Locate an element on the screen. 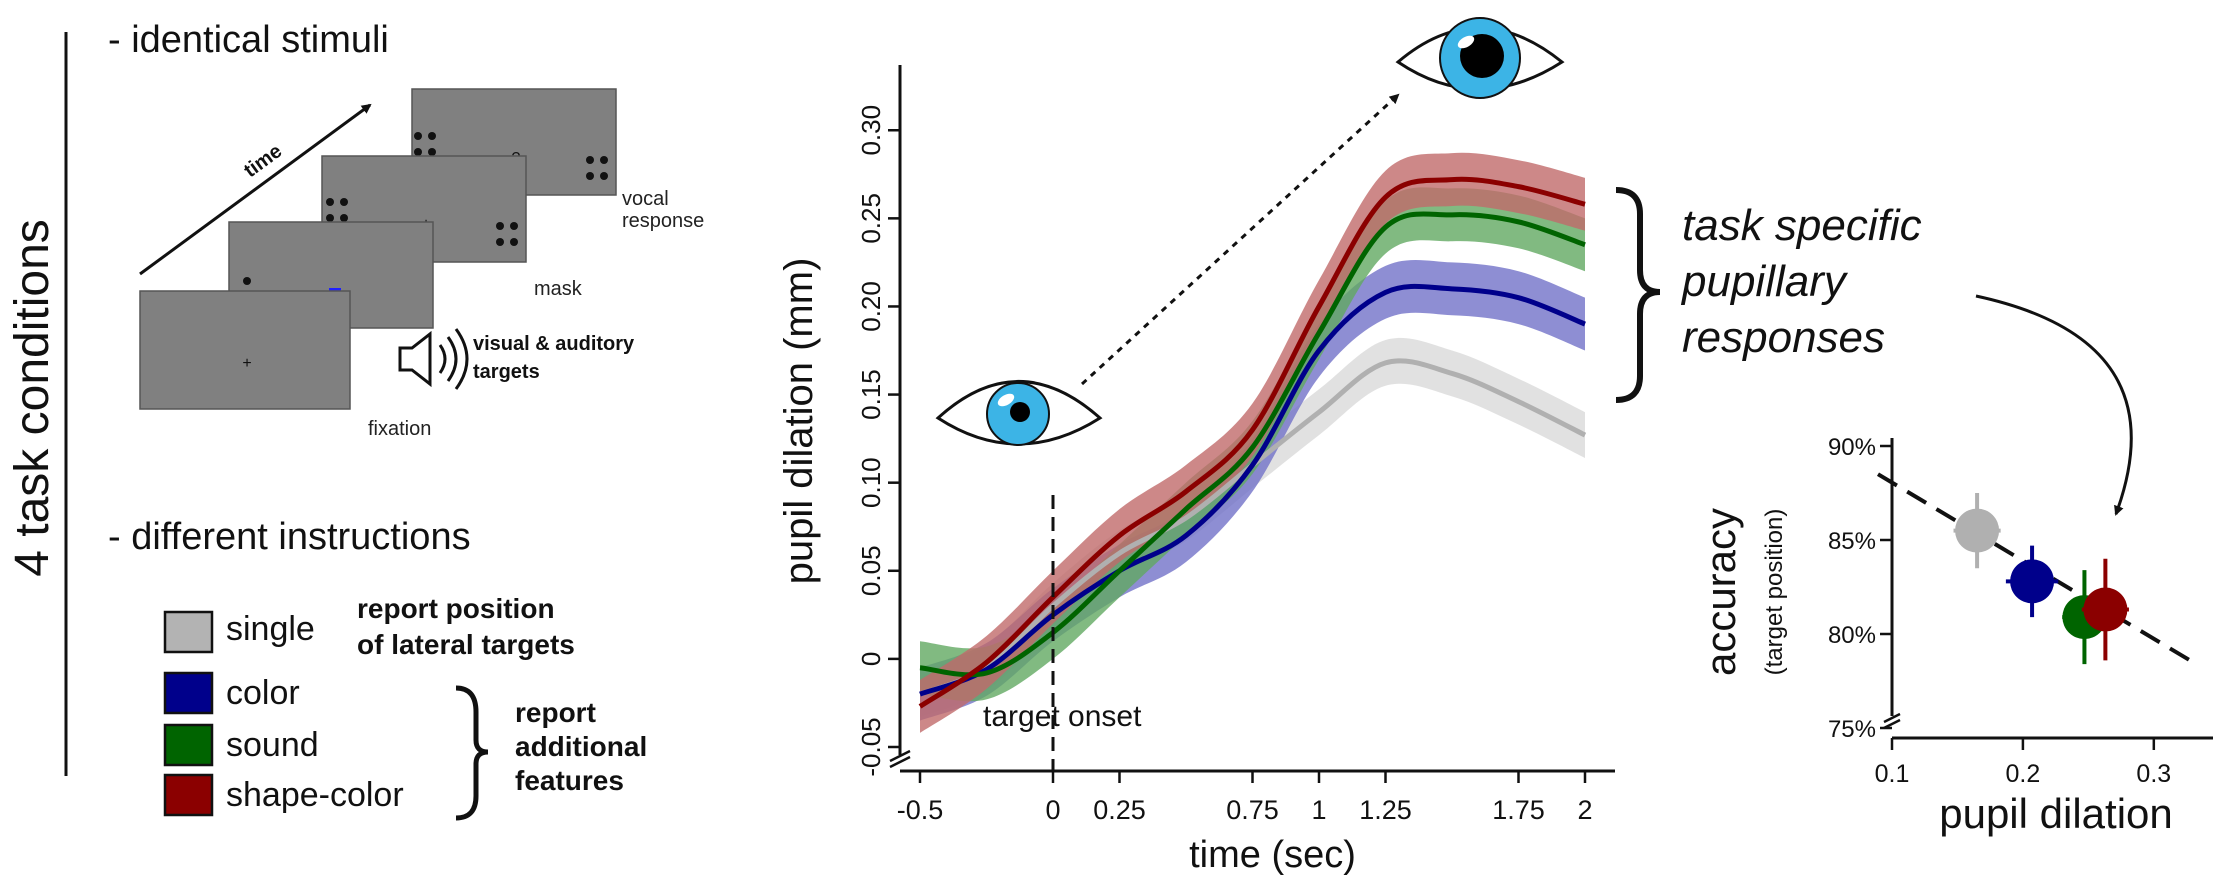 This screenshot has width=2213, height=886. scatter-y-axis-sublabel: (target position) is located at coordinates (1774, 592).